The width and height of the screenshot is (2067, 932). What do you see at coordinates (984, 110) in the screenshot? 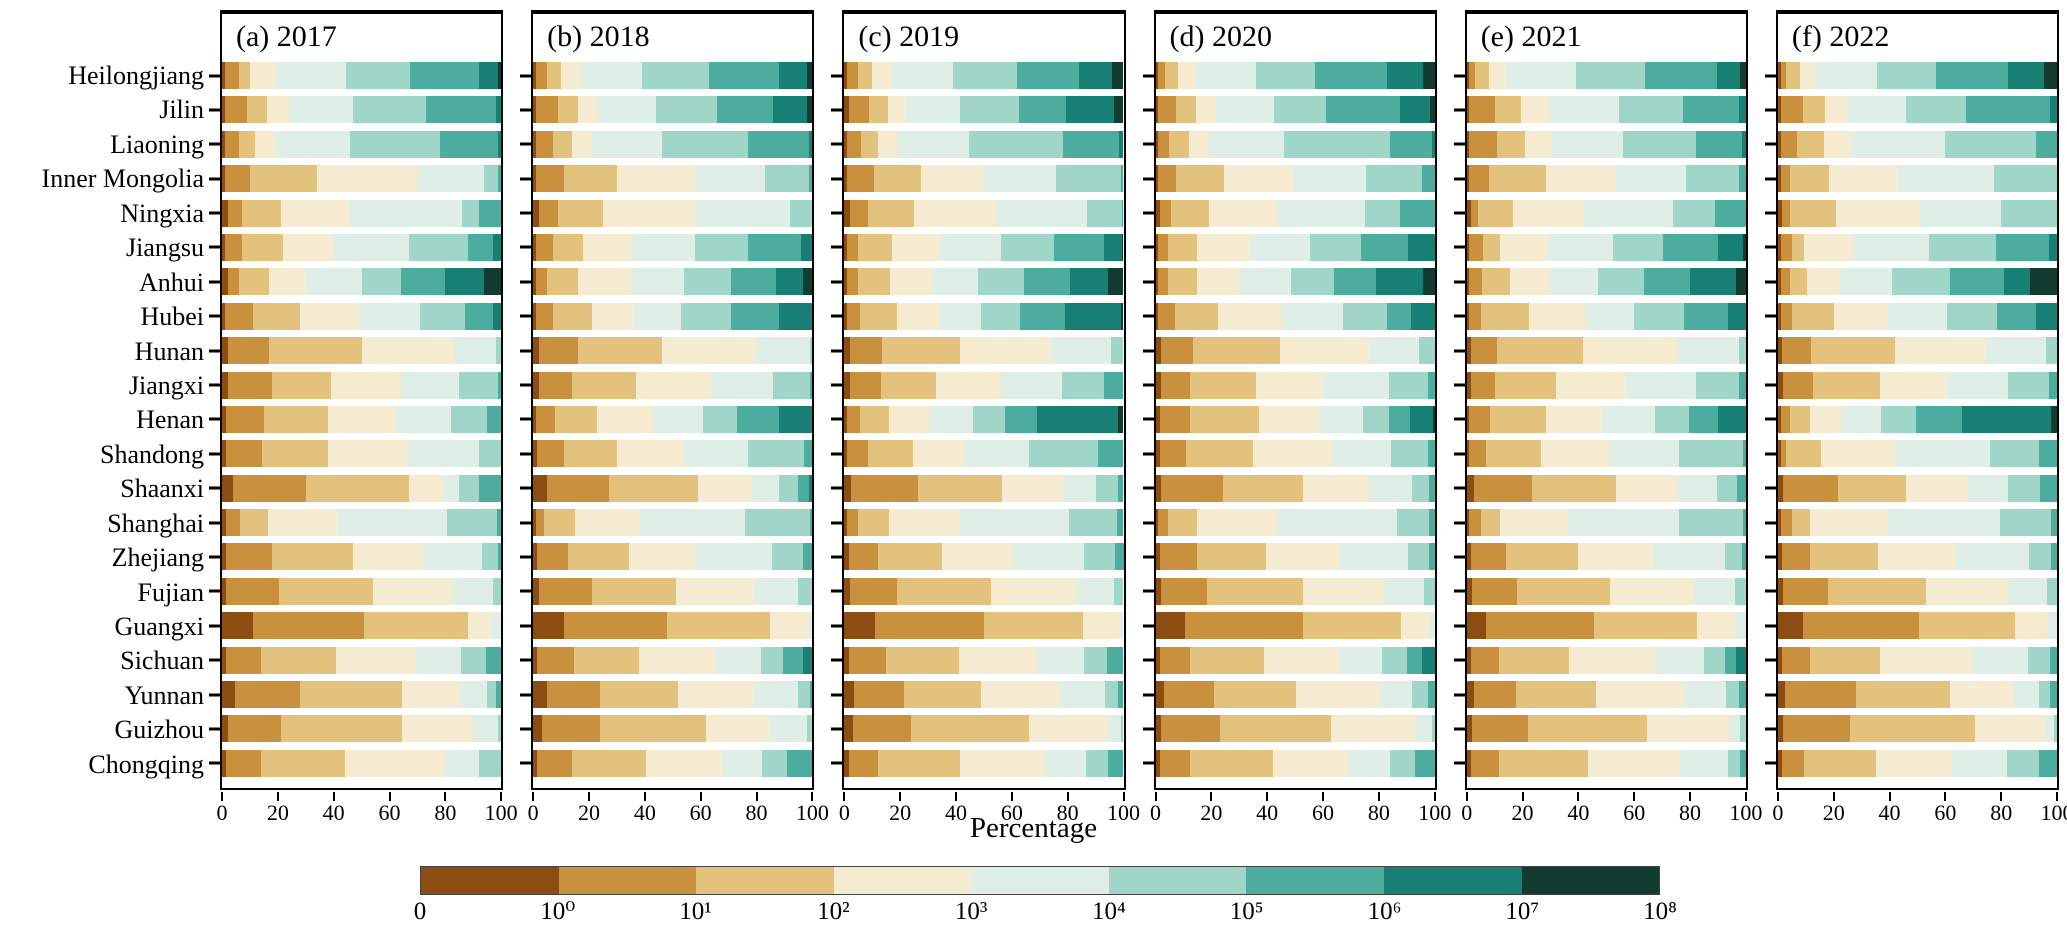
I see `bar-row-jilin` at bounding box center [984, 110].